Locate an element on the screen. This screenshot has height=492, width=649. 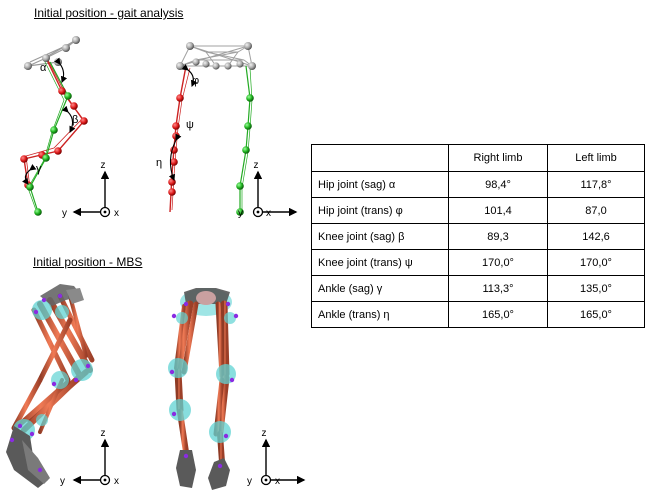
table-header-right-limb: Right limb is located at coordinates (498, 158).